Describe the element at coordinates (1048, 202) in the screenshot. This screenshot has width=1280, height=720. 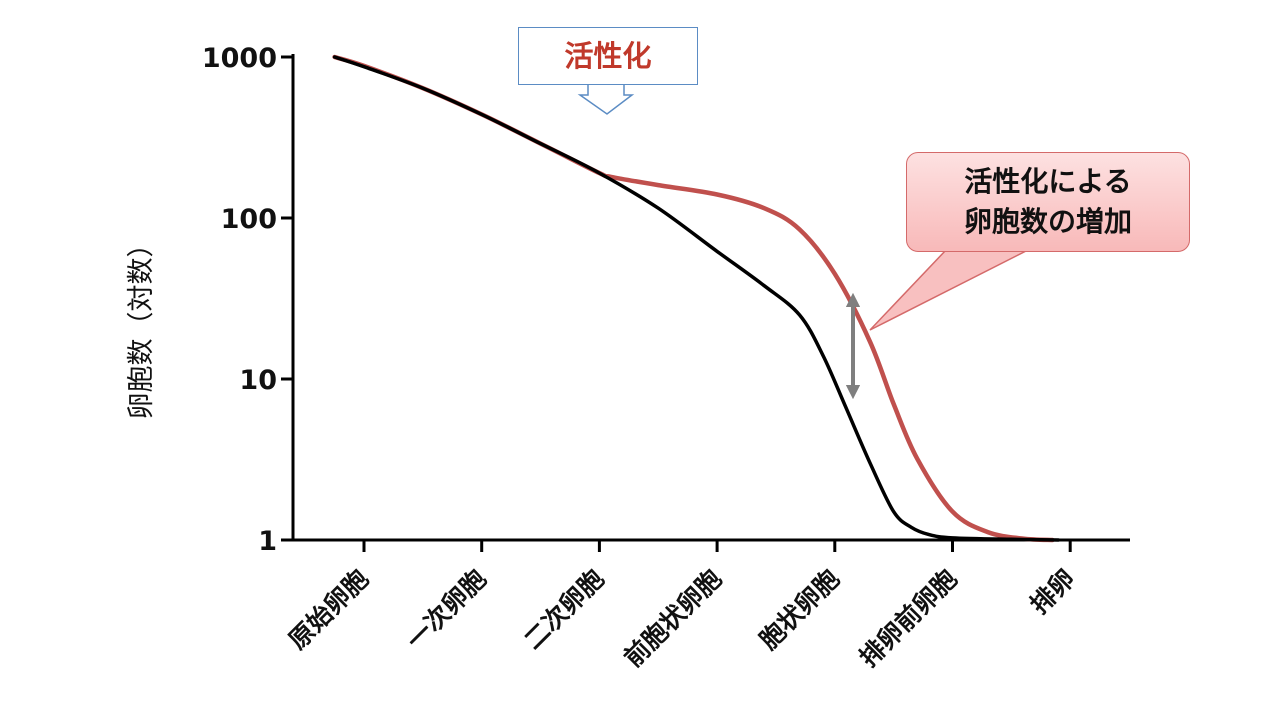
I see `follicle-increase-callout: 活性化による 卵胞数の増加` at that location.